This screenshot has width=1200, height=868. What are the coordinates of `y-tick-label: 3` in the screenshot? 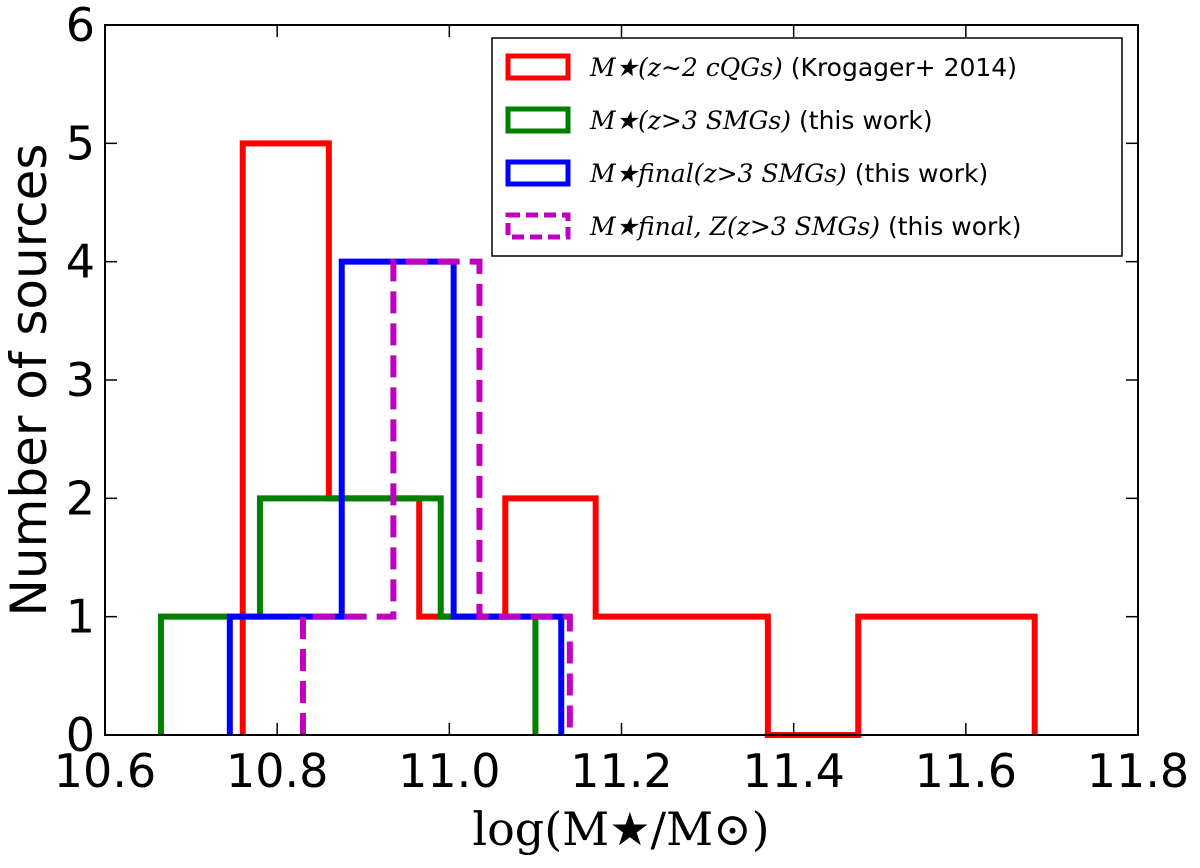 It's located at (80, 380).